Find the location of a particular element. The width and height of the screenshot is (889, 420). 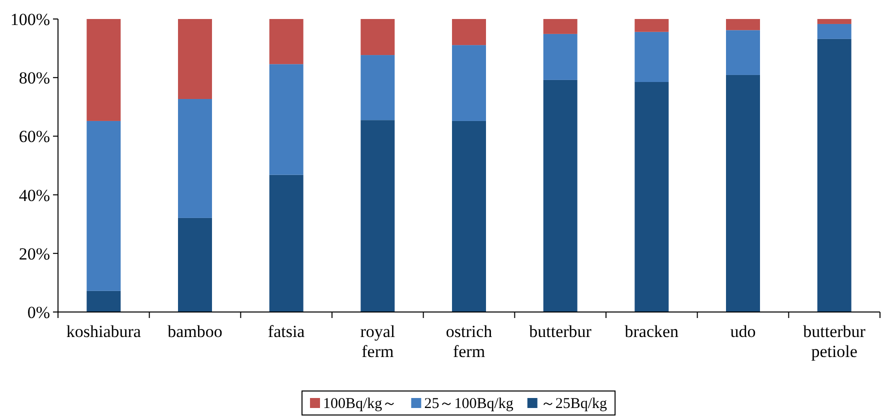

x-tick-label: butterbur petiole is located at coordinates (834, 341).